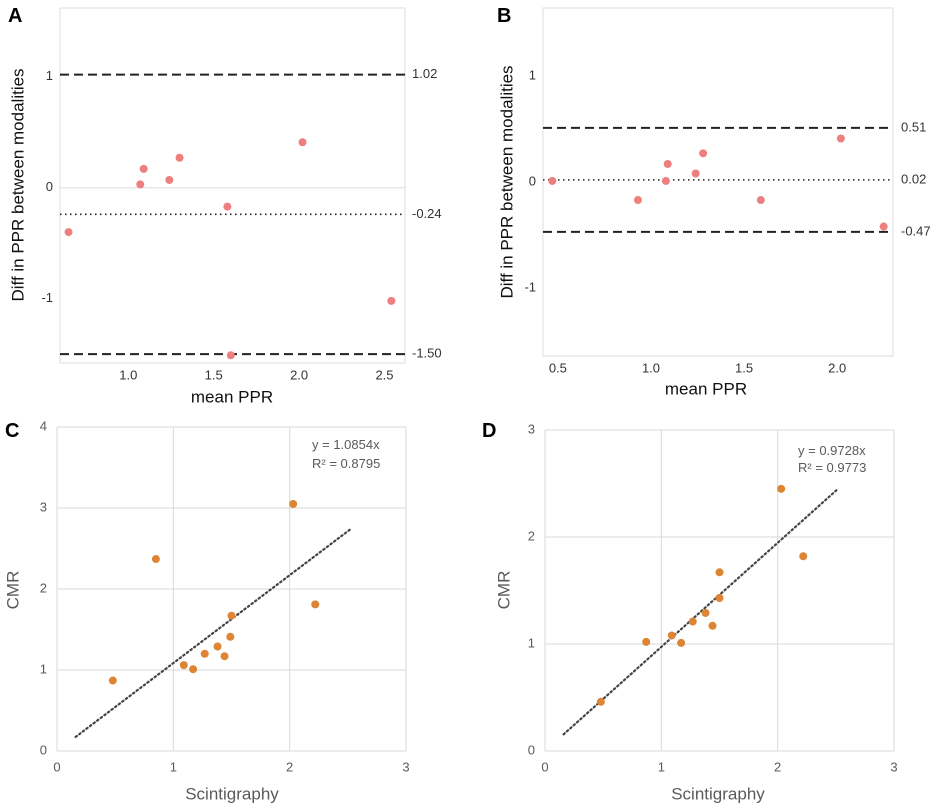 Image resolution: width=940 pixels, height=810 pixels. Describe the element at coordinates (49, 186) in the screenshot. I see `panel-a-ytick-label: 0` at that location.